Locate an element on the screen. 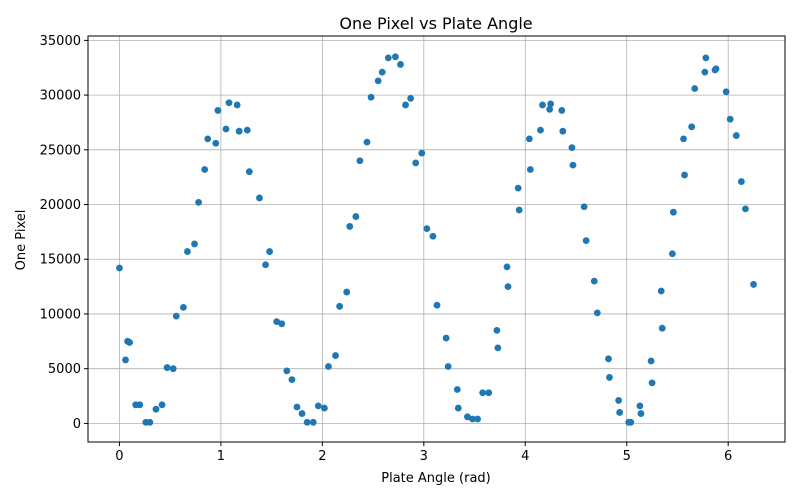 The width and height of the screenshot is (800, 500). y-tick-label: 5000 is located at coordinates (64, 369).